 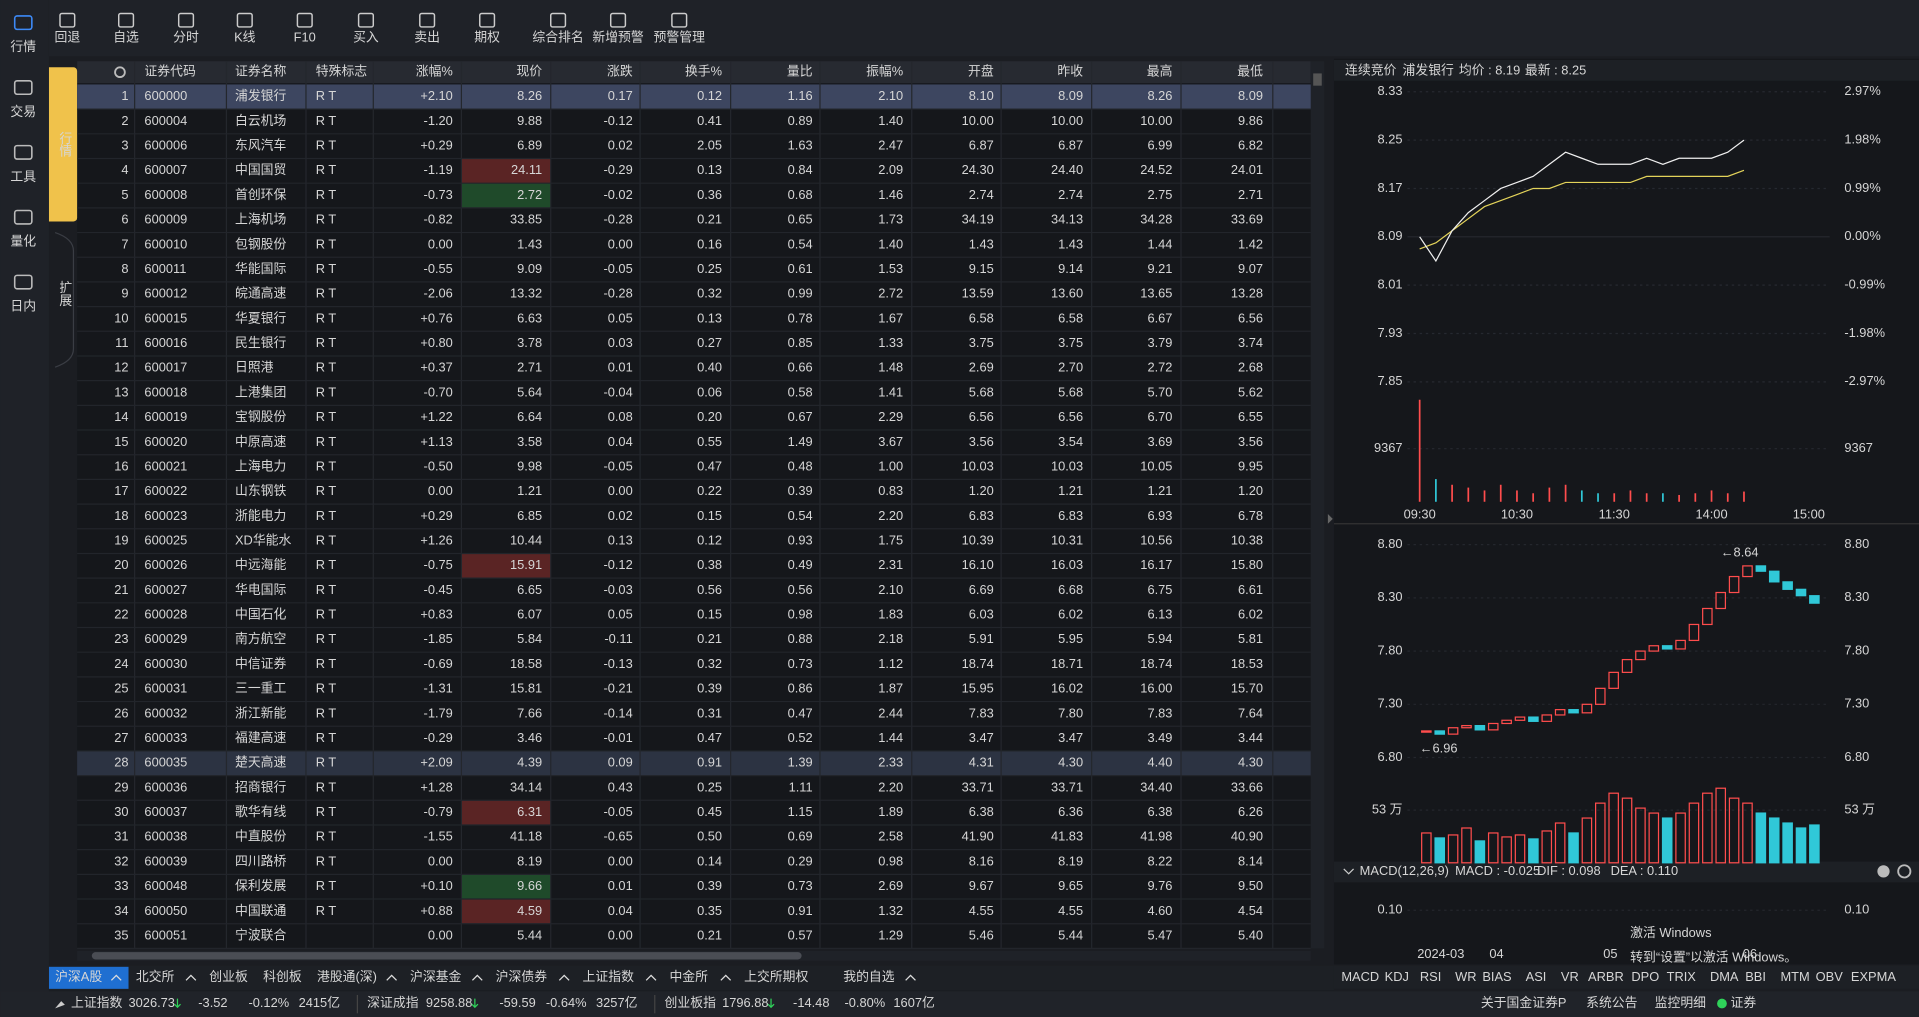 I want to click on toolbar-button: 期权, so click(x=487, y=36).